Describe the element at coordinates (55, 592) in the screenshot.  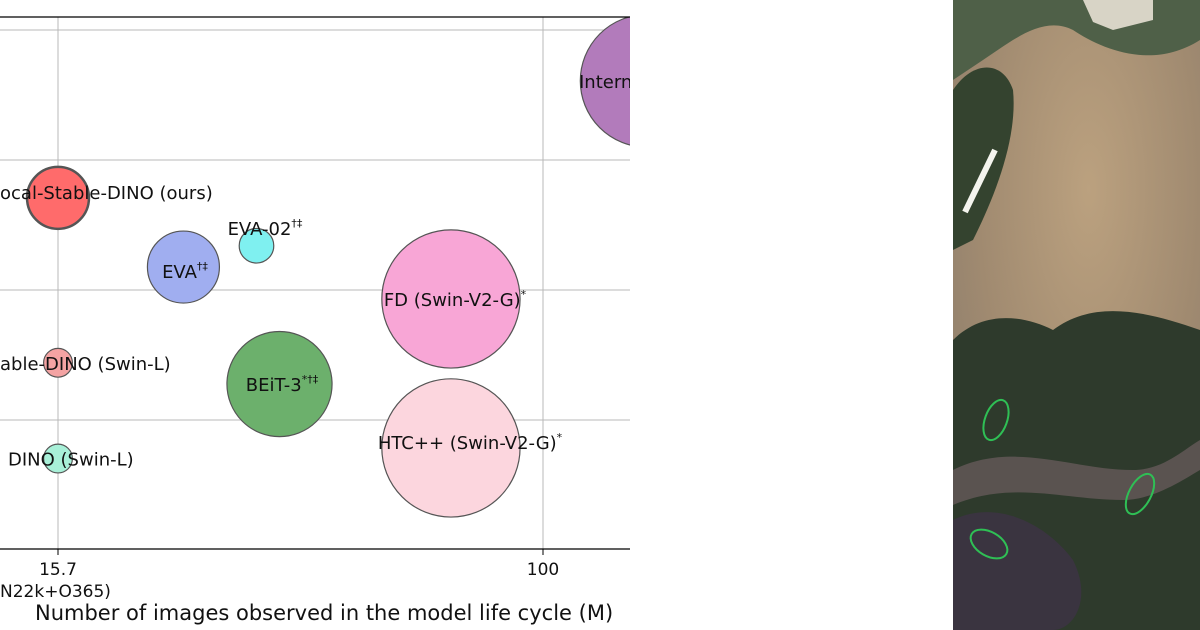
I see `x-tick-sublabel: N22k+O365)` at that location.